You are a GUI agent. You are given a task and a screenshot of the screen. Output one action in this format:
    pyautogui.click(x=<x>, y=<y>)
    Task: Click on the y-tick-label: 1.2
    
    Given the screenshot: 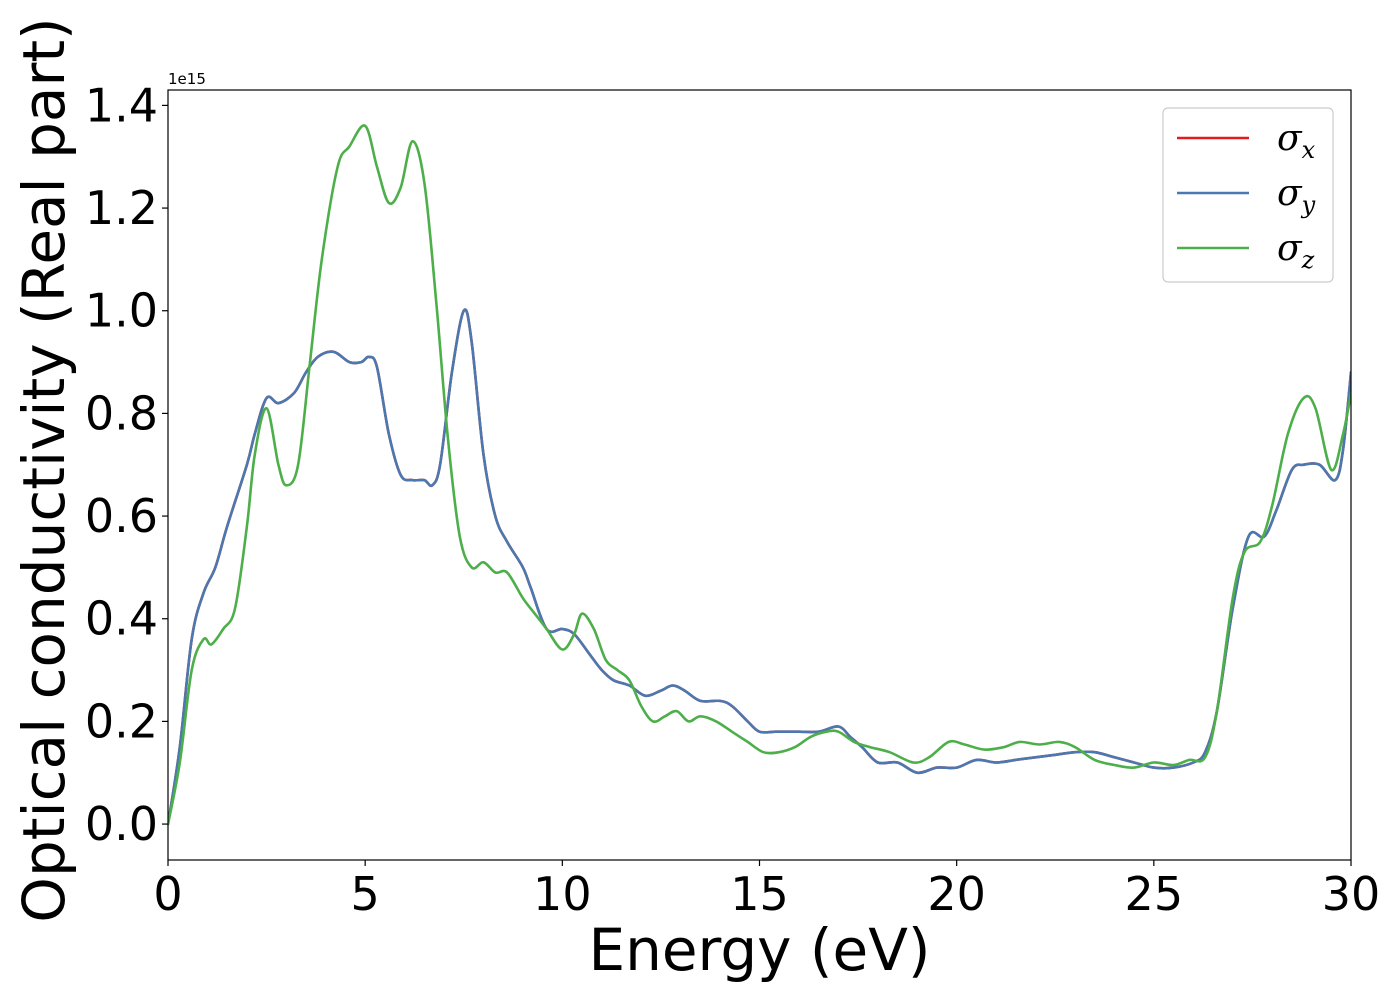 What is the action you would take?
    pyautogui.click(x=121, y=208)
    